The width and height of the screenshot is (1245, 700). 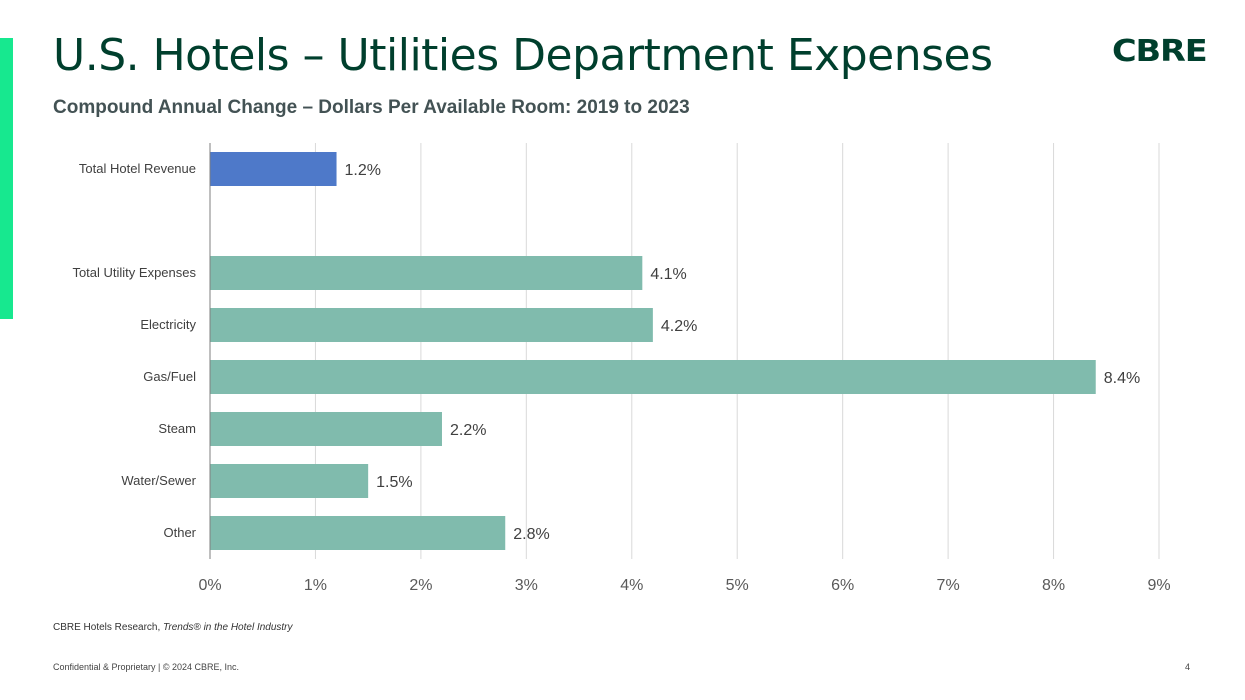 What do you see at coordinates (679, 326) in the screenshot?
I see `data-label: 4.2%` at bounding box center [679, 326].